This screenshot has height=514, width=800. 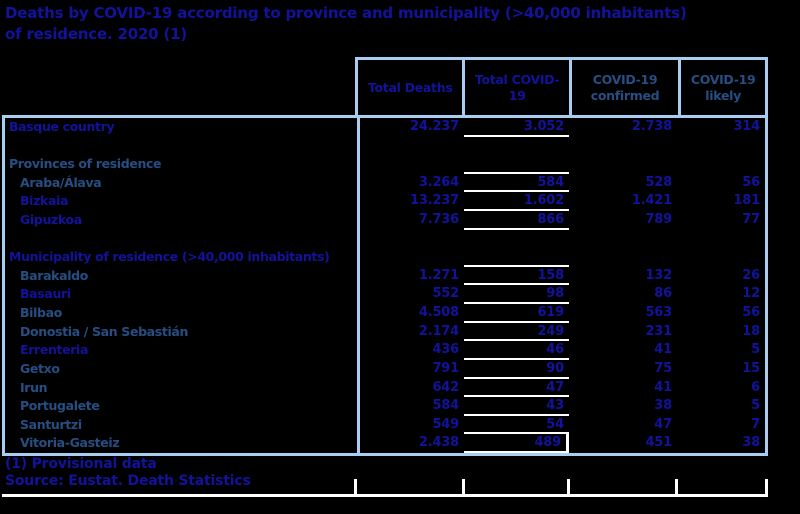 What do you see at coordinates (385, 406) in the screenshot?
I see `table-row: Portugalete 584 43 38 5` at bounding box center [385, 406].